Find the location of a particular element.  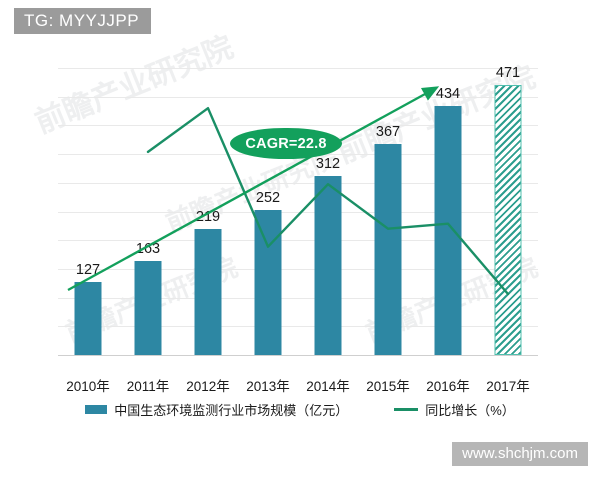

bar-2014年 is located at coordinates (328, 265).